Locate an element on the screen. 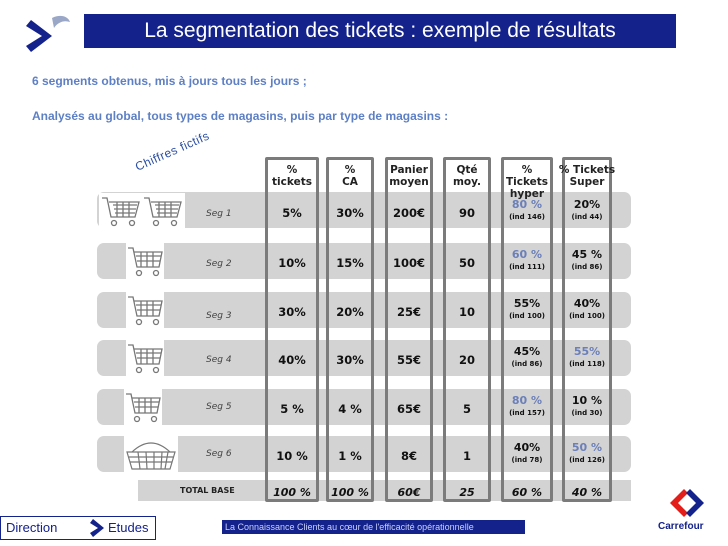  cell-super-index: (ind 126) is located at coordinates (587, 460).